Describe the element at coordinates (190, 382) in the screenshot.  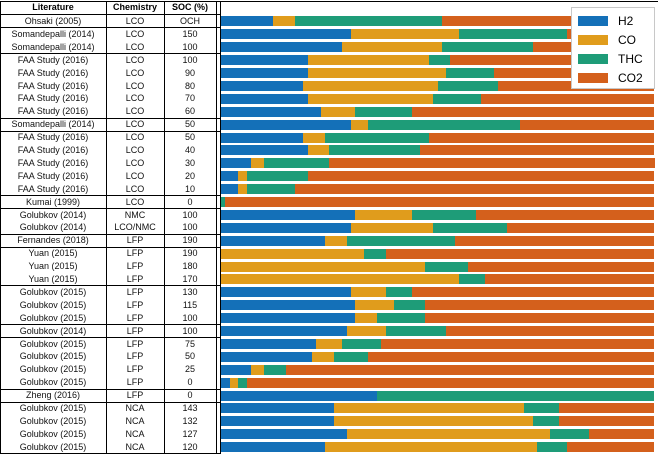
I see `cell-soc: 0` at that location.